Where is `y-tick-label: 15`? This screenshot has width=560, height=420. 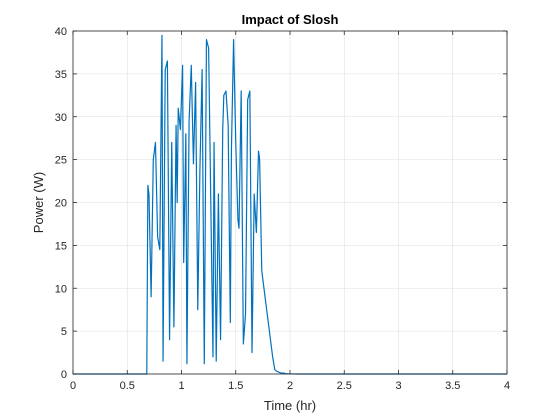
y-tick-label: 15 is located at coordinates (61, 246).